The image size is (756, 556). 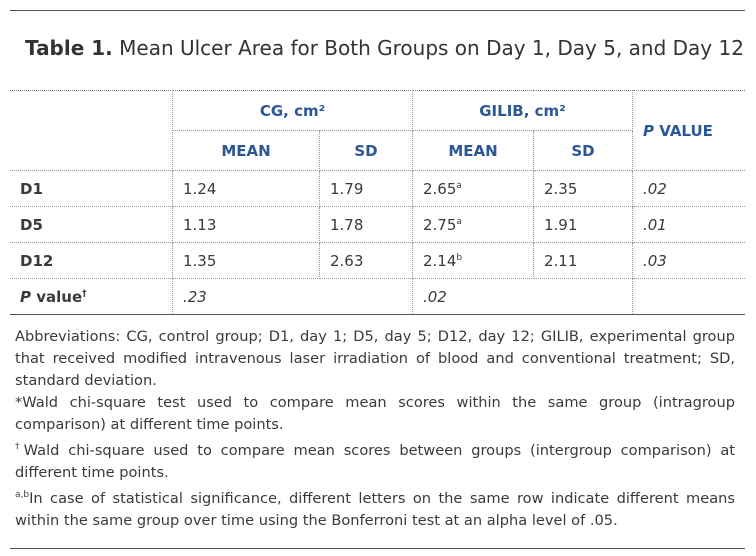 What do you see at coordinates (19, 402) in the screenshot?
I see `footnote-mark: *` at bounding box center [19, 402].